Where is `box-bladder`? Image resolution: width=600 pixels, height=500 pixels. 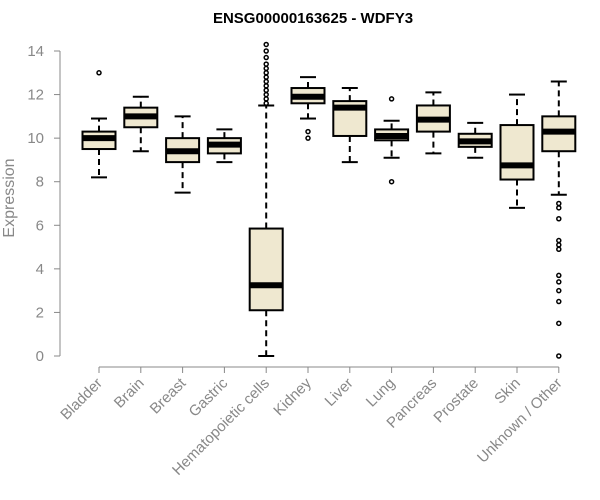
box-bladder is located at coordinates (99, 124).